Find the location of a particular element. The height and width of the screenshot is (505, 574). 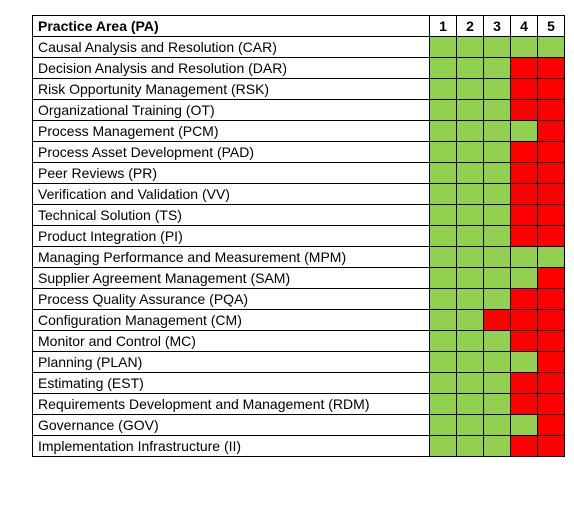

table-row: Causal Analysis and Resolution (CAR) is located at coordinates (298, 47).